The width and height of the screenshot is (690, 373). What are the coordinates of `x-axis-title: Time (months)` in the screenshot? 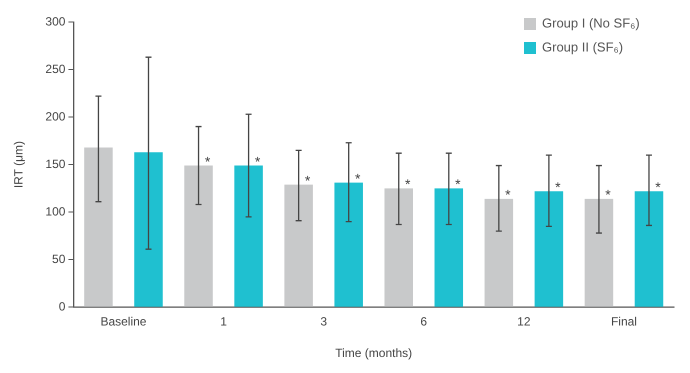 It's located at (373, 353).